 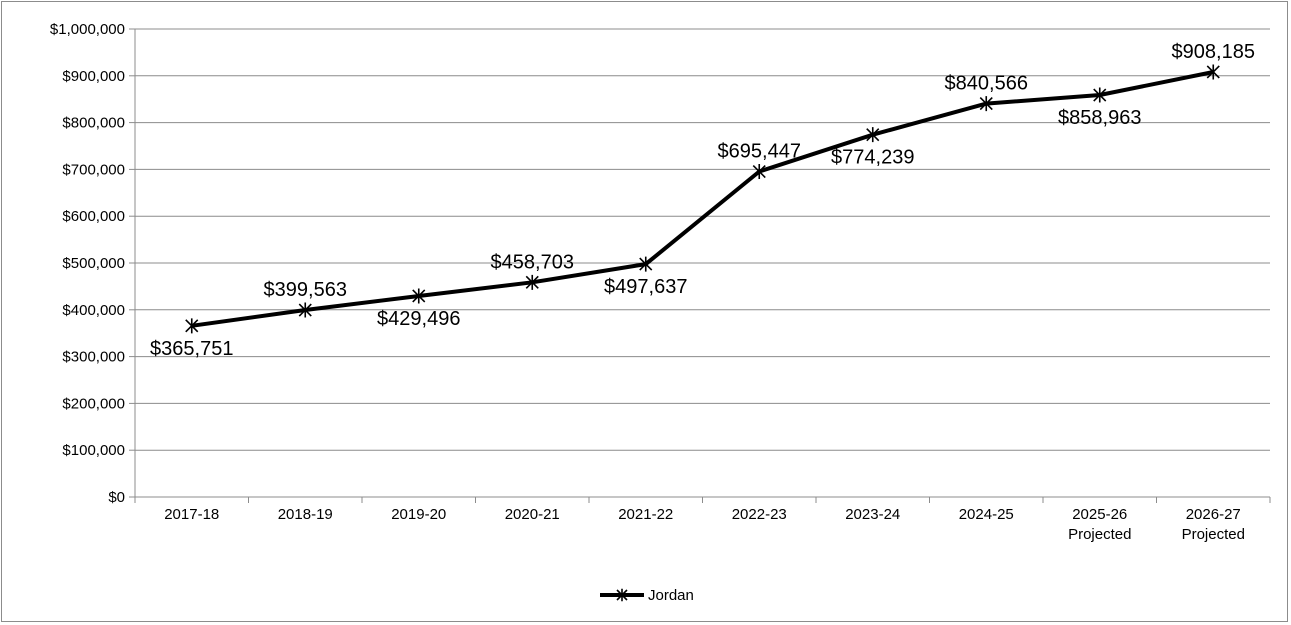 What do you see at coordinates (93, 169) in the screenshot?
I see `y-tick-label: $700,000` at bounding box center [93, 169].